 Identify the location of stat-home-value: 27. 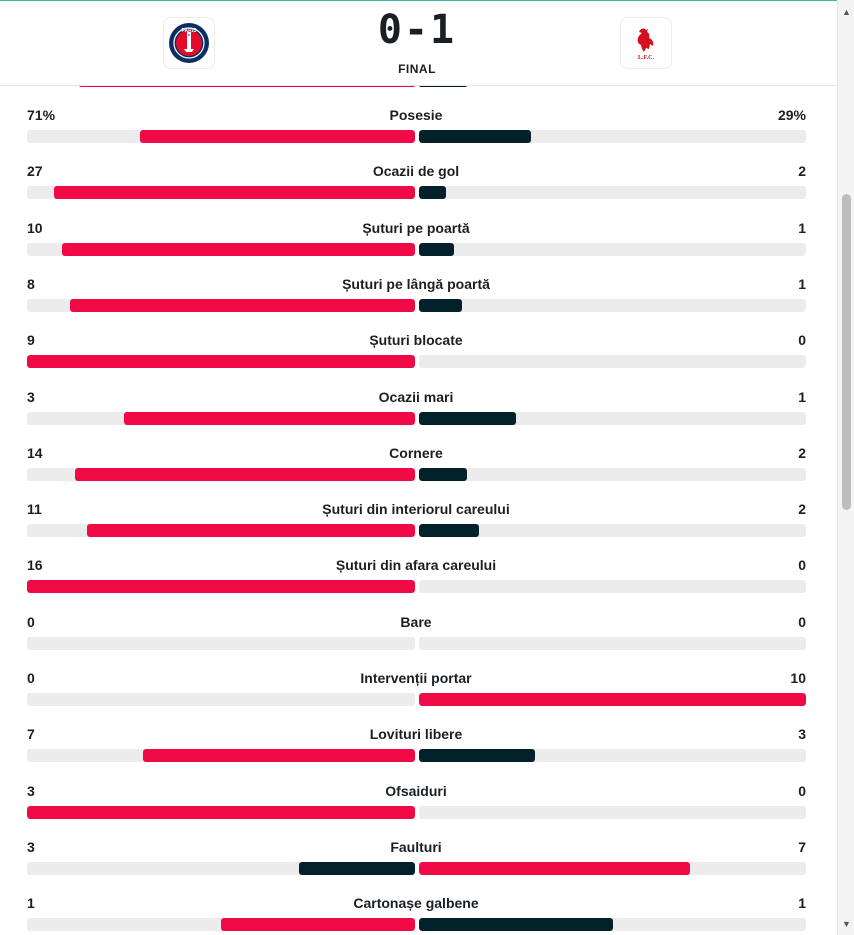
(35, 171).